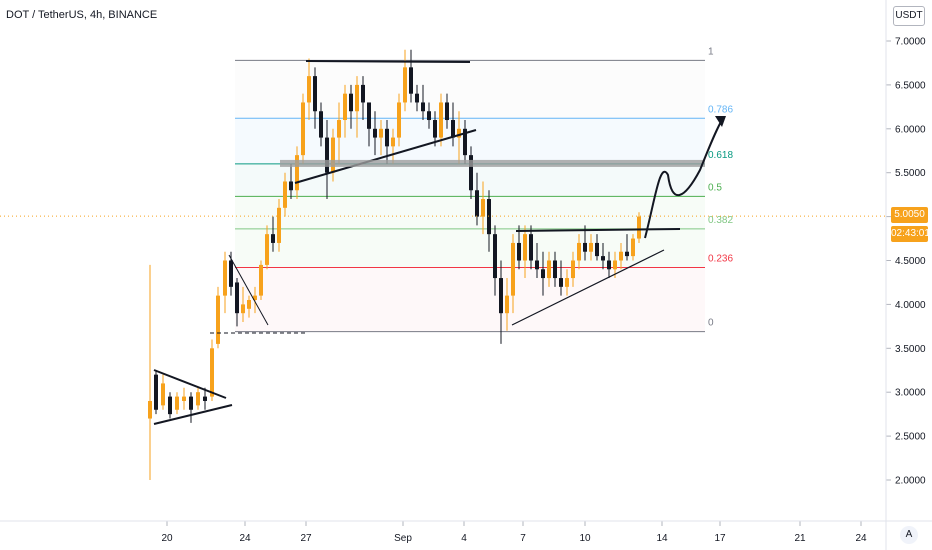 Image resolution: width=932 pixels, height=550 pixels. Describe the element at coordinates (720, 259) in the screenshot. I see `fib-label: 0.236` at that location.